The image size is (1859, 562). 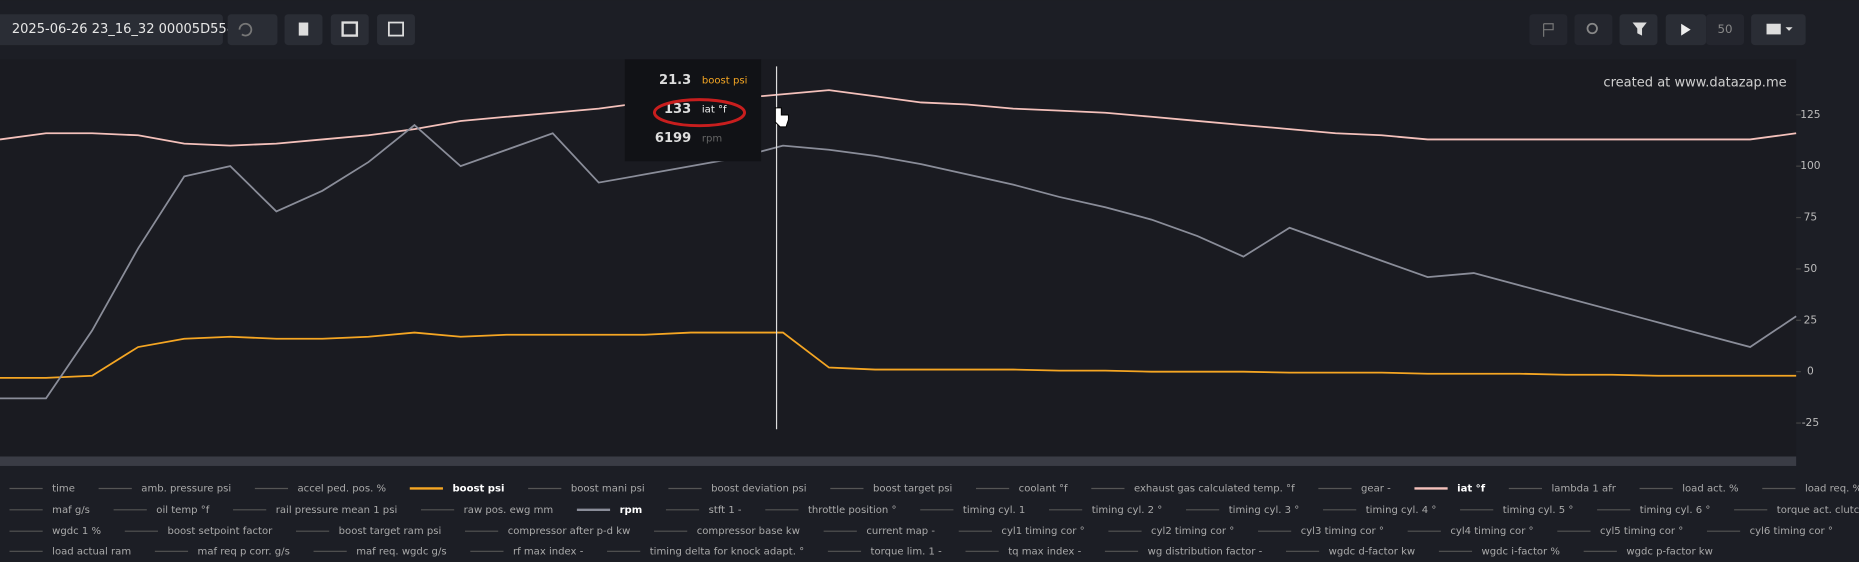 I want to click on legend-item: load actual ram, so click(x=91, y=551).